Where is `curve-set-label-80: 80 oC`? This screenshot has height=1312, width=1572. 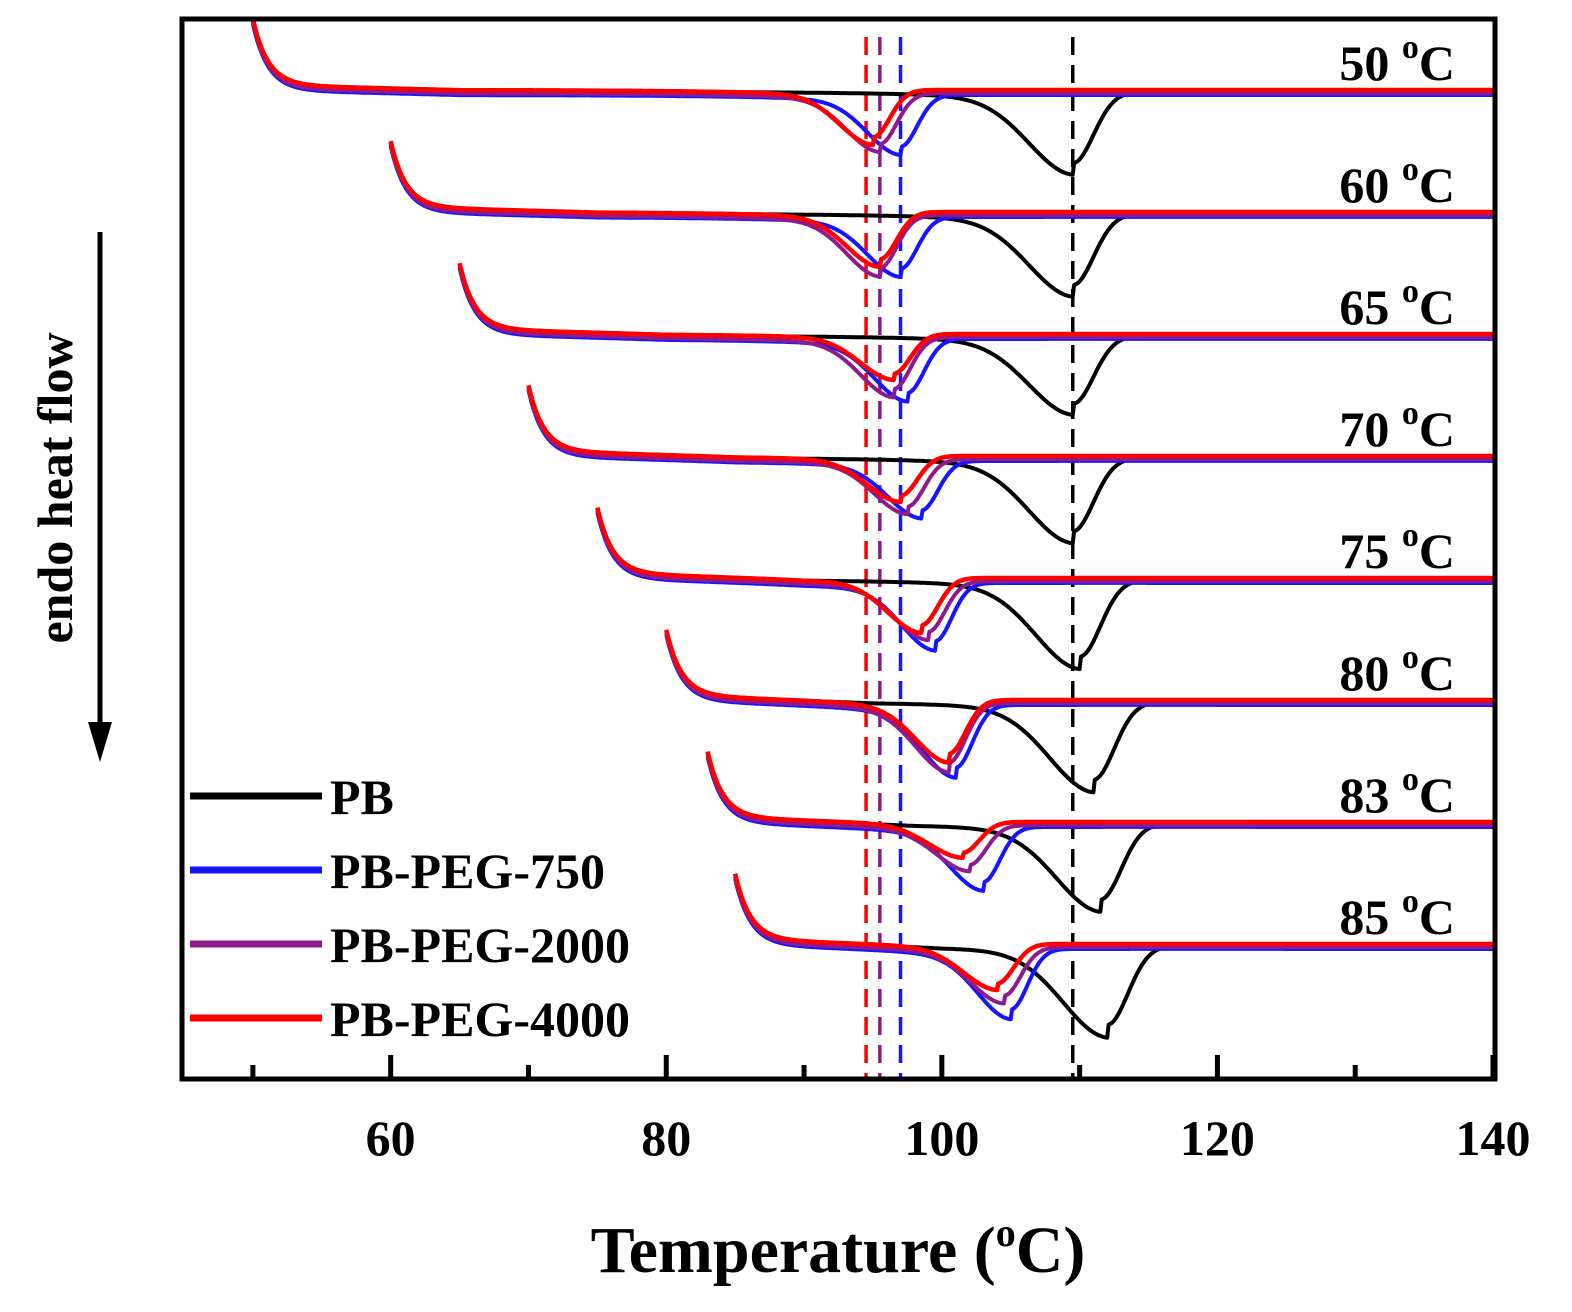 curve-set-label-80: 80 oC is located at coordinates (1397, 670).